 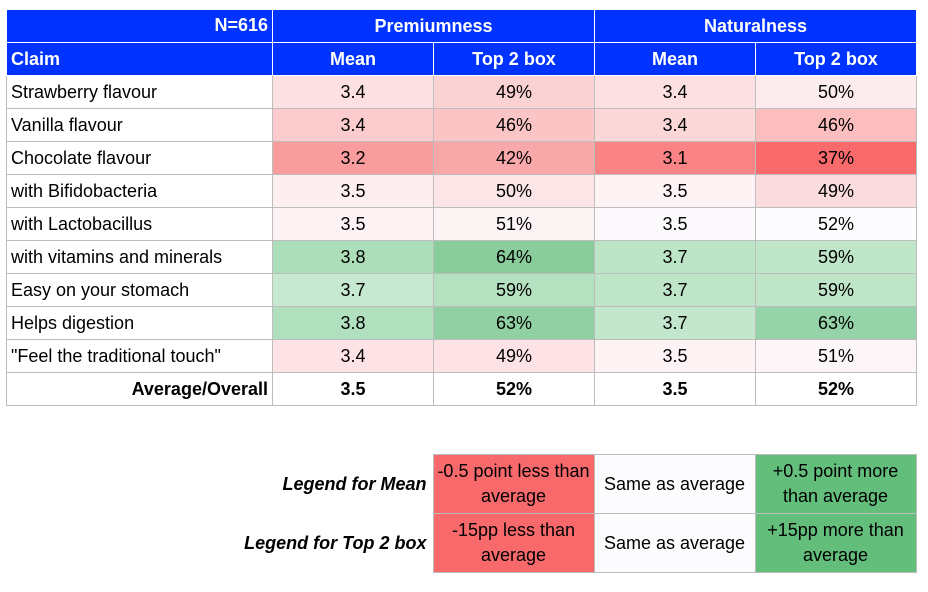 I want to click on table-row: Helps digestion 3.8 63% 3.7 63%, so click(x=461, y=323).